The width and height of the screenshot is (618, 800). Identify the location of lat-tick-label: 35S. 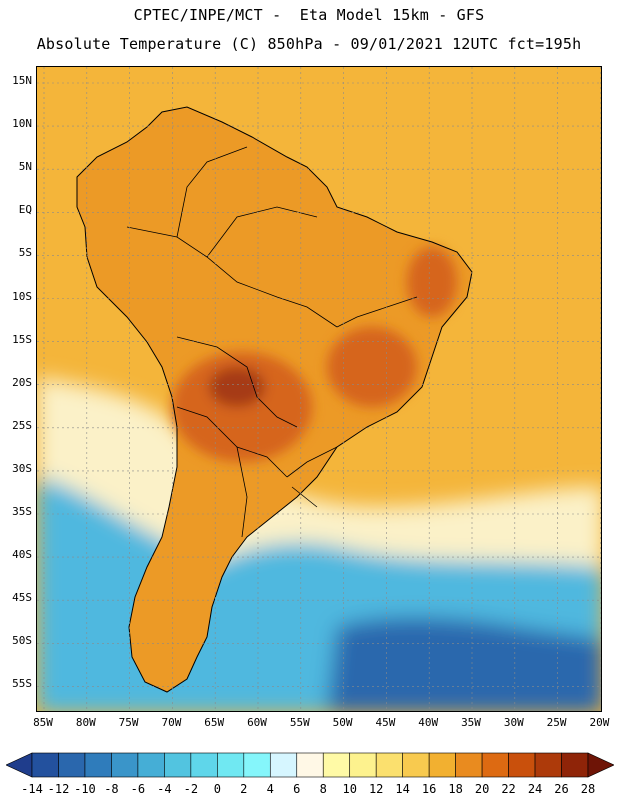
(22, 511).